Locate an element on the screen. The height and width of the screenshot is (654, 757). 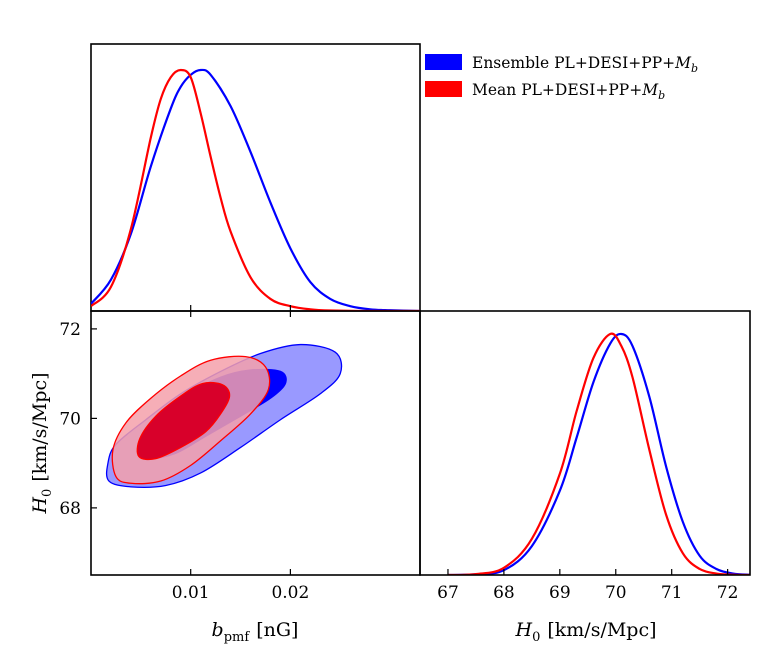
h0-y-axis-label: H0[km/s/Mpc] is located at coordinates (42, 443).